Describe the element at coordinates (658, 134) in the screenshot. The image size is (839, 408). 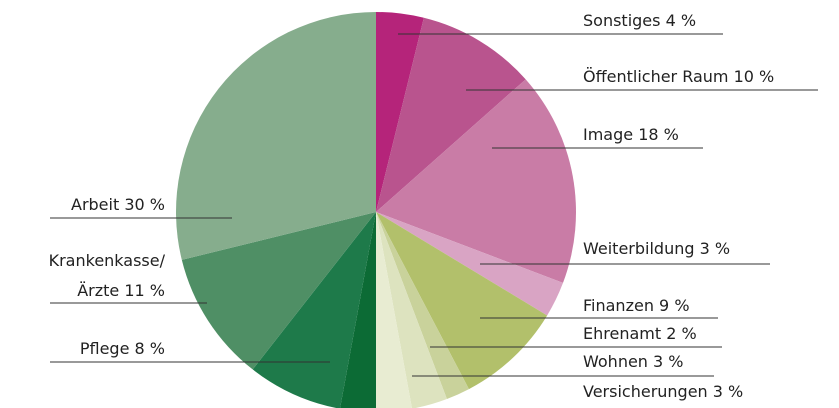
I see `value-label: 18 %` at that location.